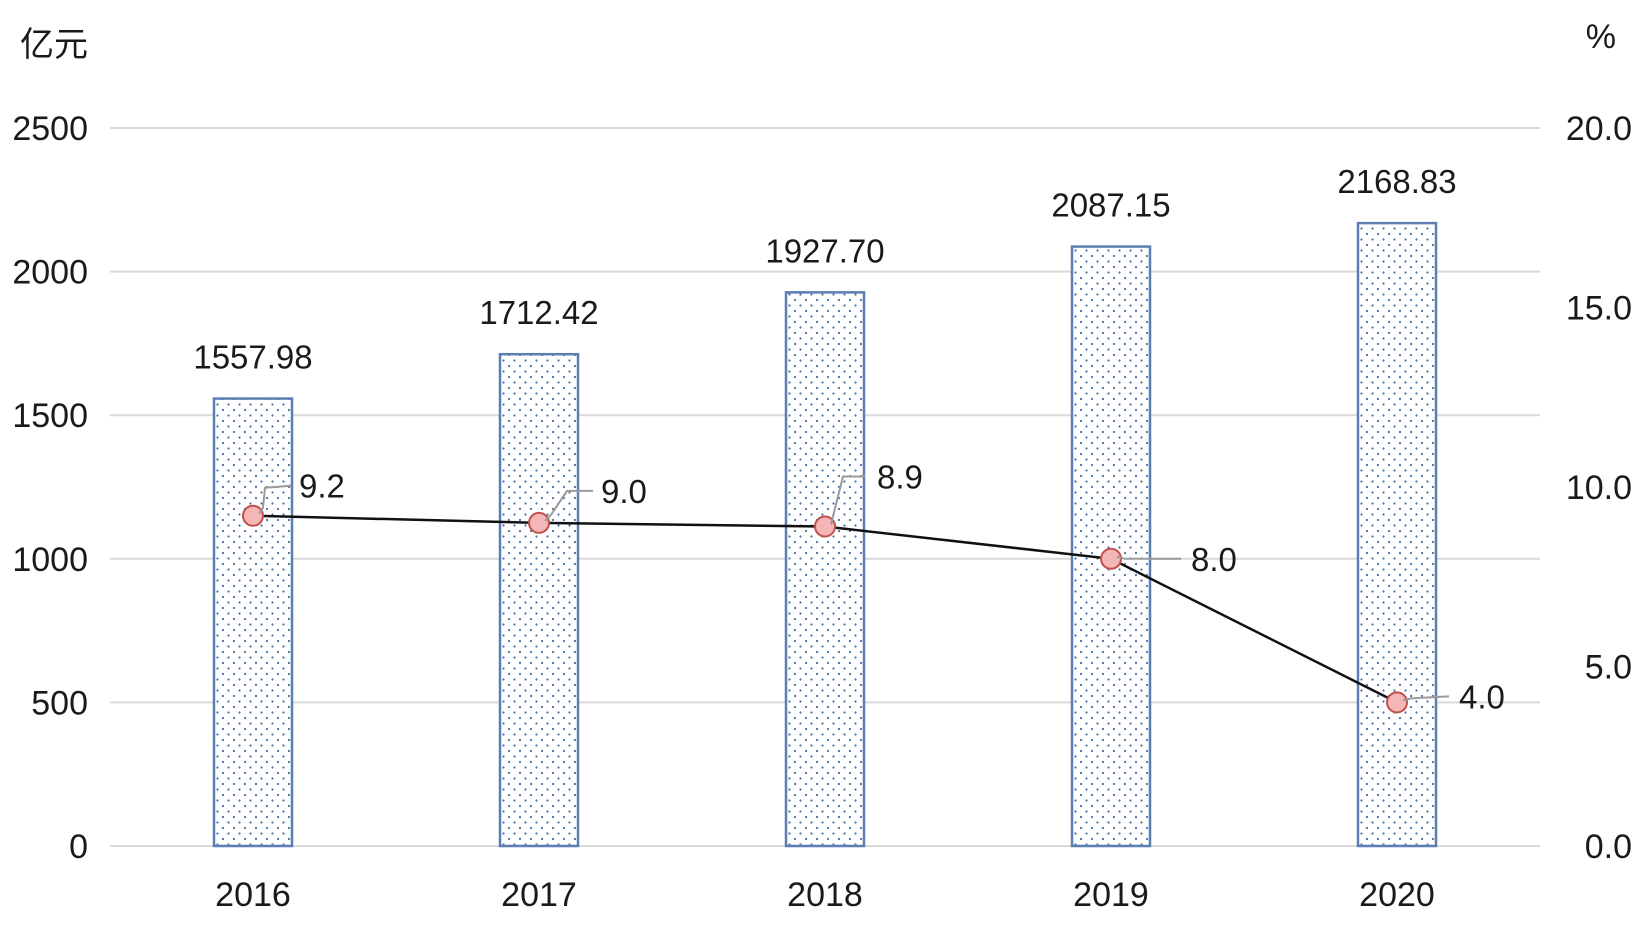  What do you see at coordinates (50, 273) in the screenshot?
I see `y-left-tick-label: 2000` at bounding box center [50, 273].